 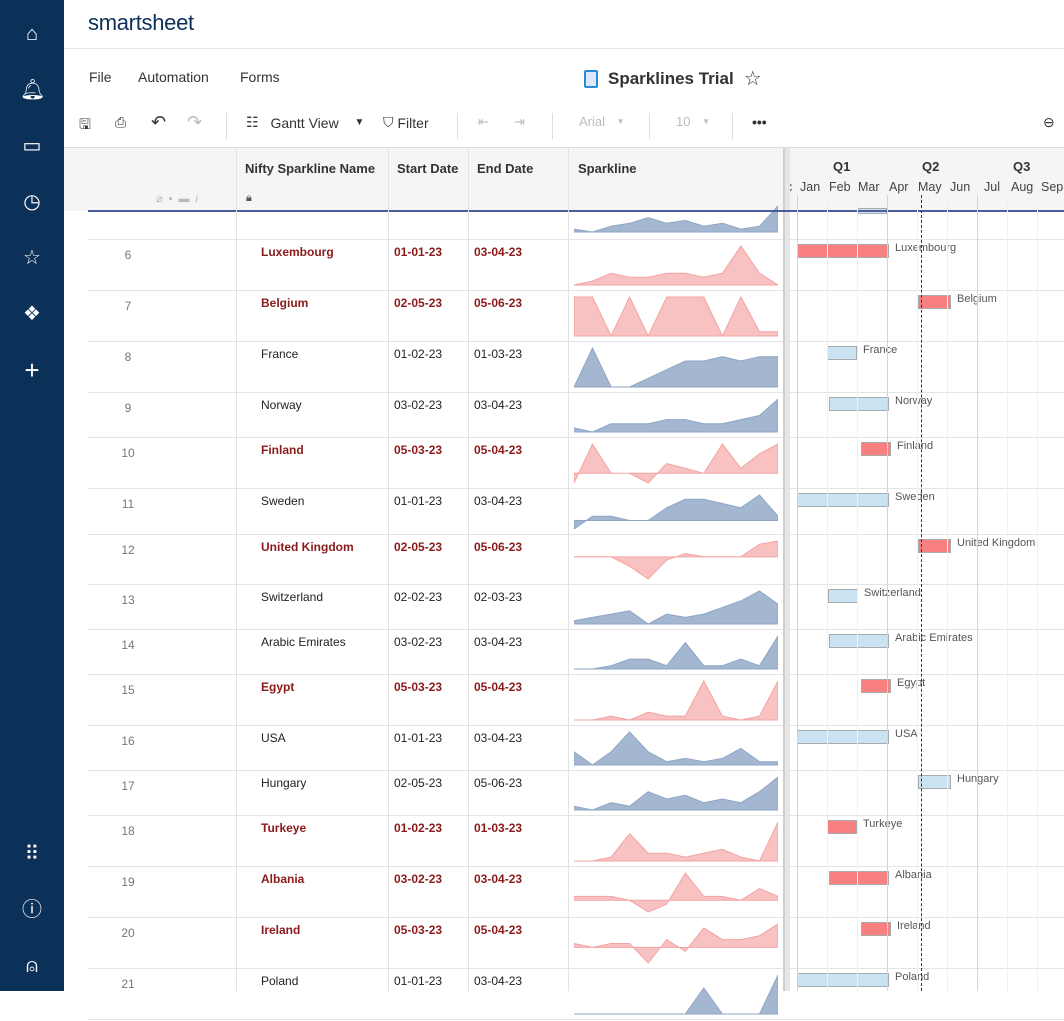 I want to click on solutions-icon: ❖, so click(x=32, y=314).